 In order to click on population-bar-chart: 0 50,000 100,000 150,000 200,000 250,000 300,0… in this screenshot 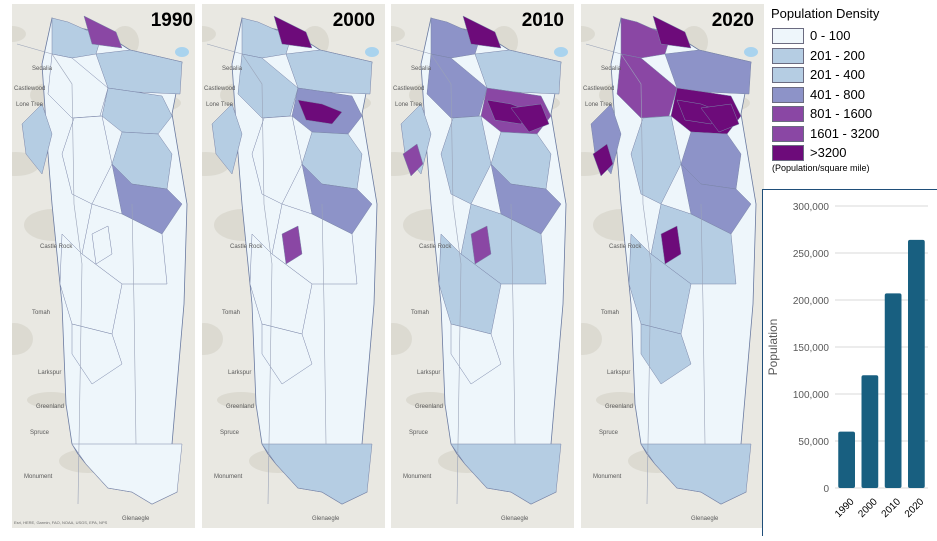, I will do `click(847, 361)`.